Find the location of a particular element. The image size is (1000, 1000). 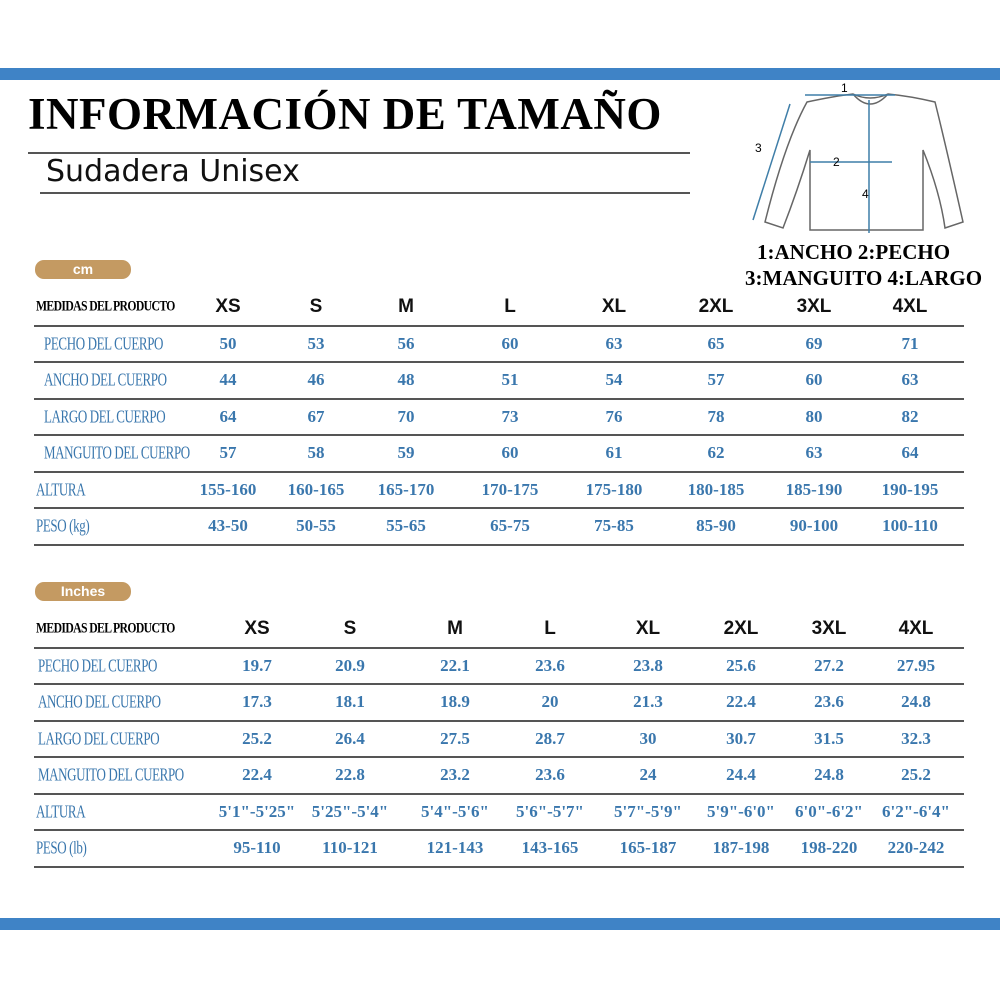

table-cell: 50-55 is located at coordinates (316, 526).